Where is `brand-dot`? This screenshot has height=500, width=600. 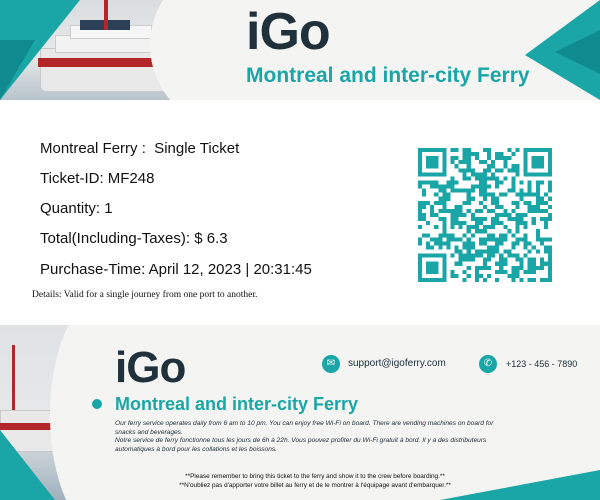 brand-dot is located at coordinates (97, 404).